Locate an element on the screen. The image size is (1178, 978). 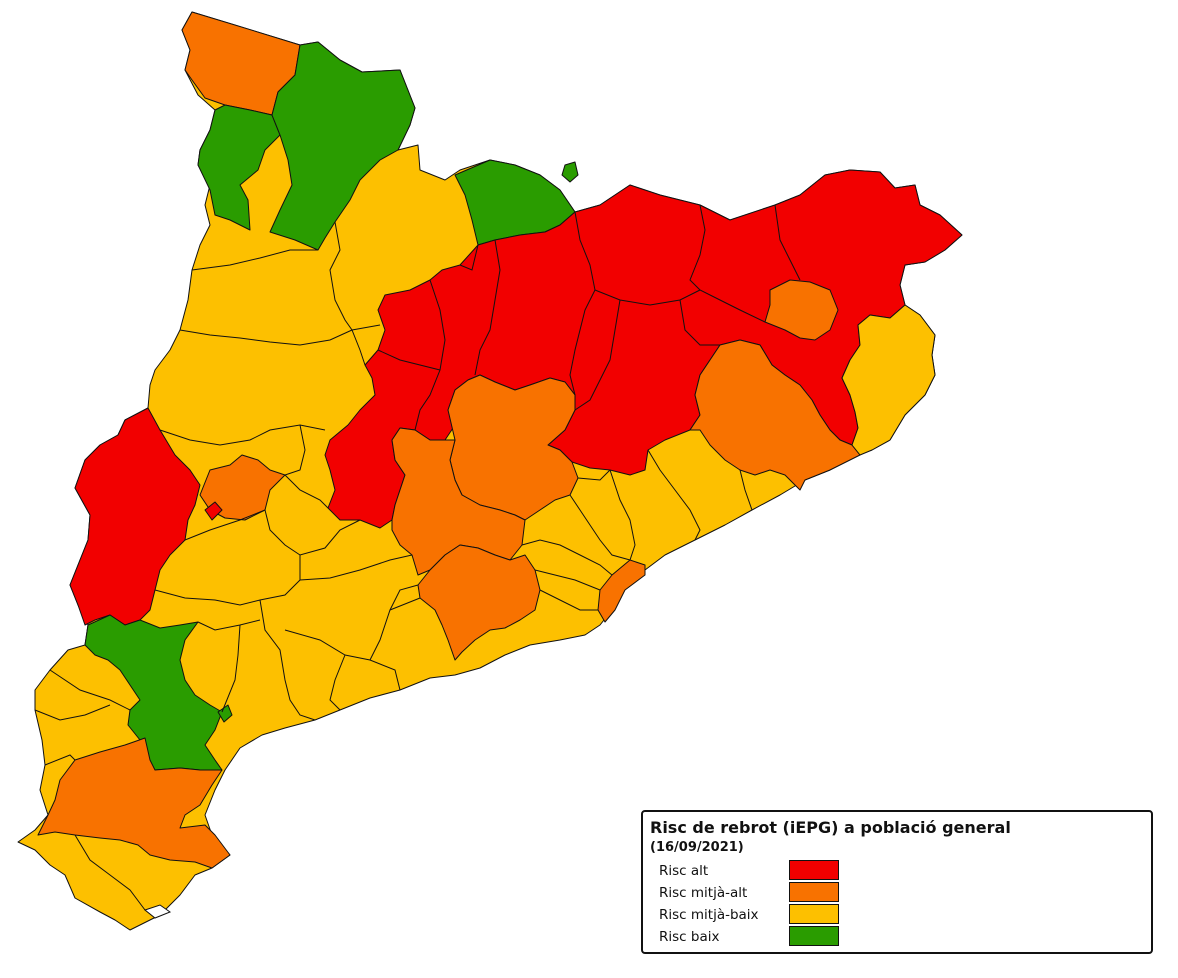
region-barcelones is located at coordinates (621, 591).